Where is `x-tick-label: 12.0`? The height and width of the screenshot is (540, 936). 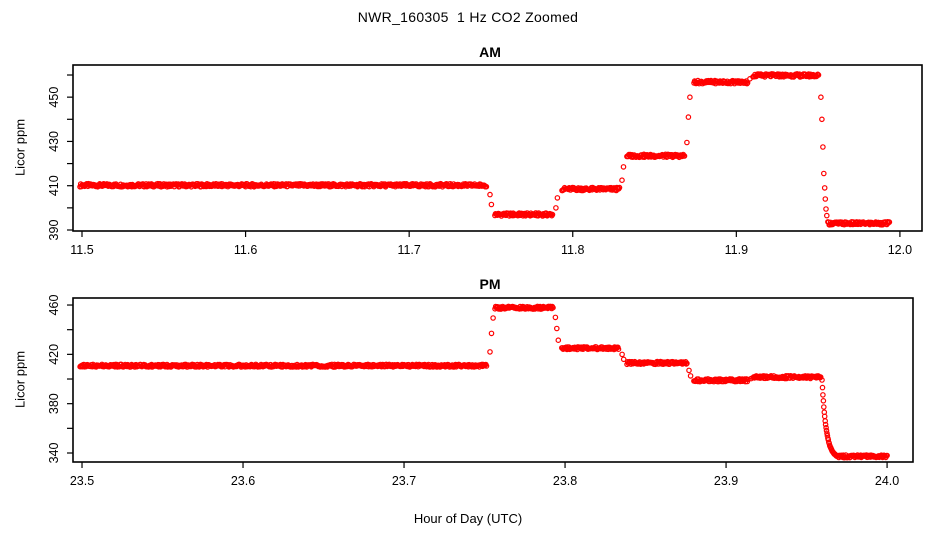
x-tick-label: 12.0 is located at coordinates (900, 250).